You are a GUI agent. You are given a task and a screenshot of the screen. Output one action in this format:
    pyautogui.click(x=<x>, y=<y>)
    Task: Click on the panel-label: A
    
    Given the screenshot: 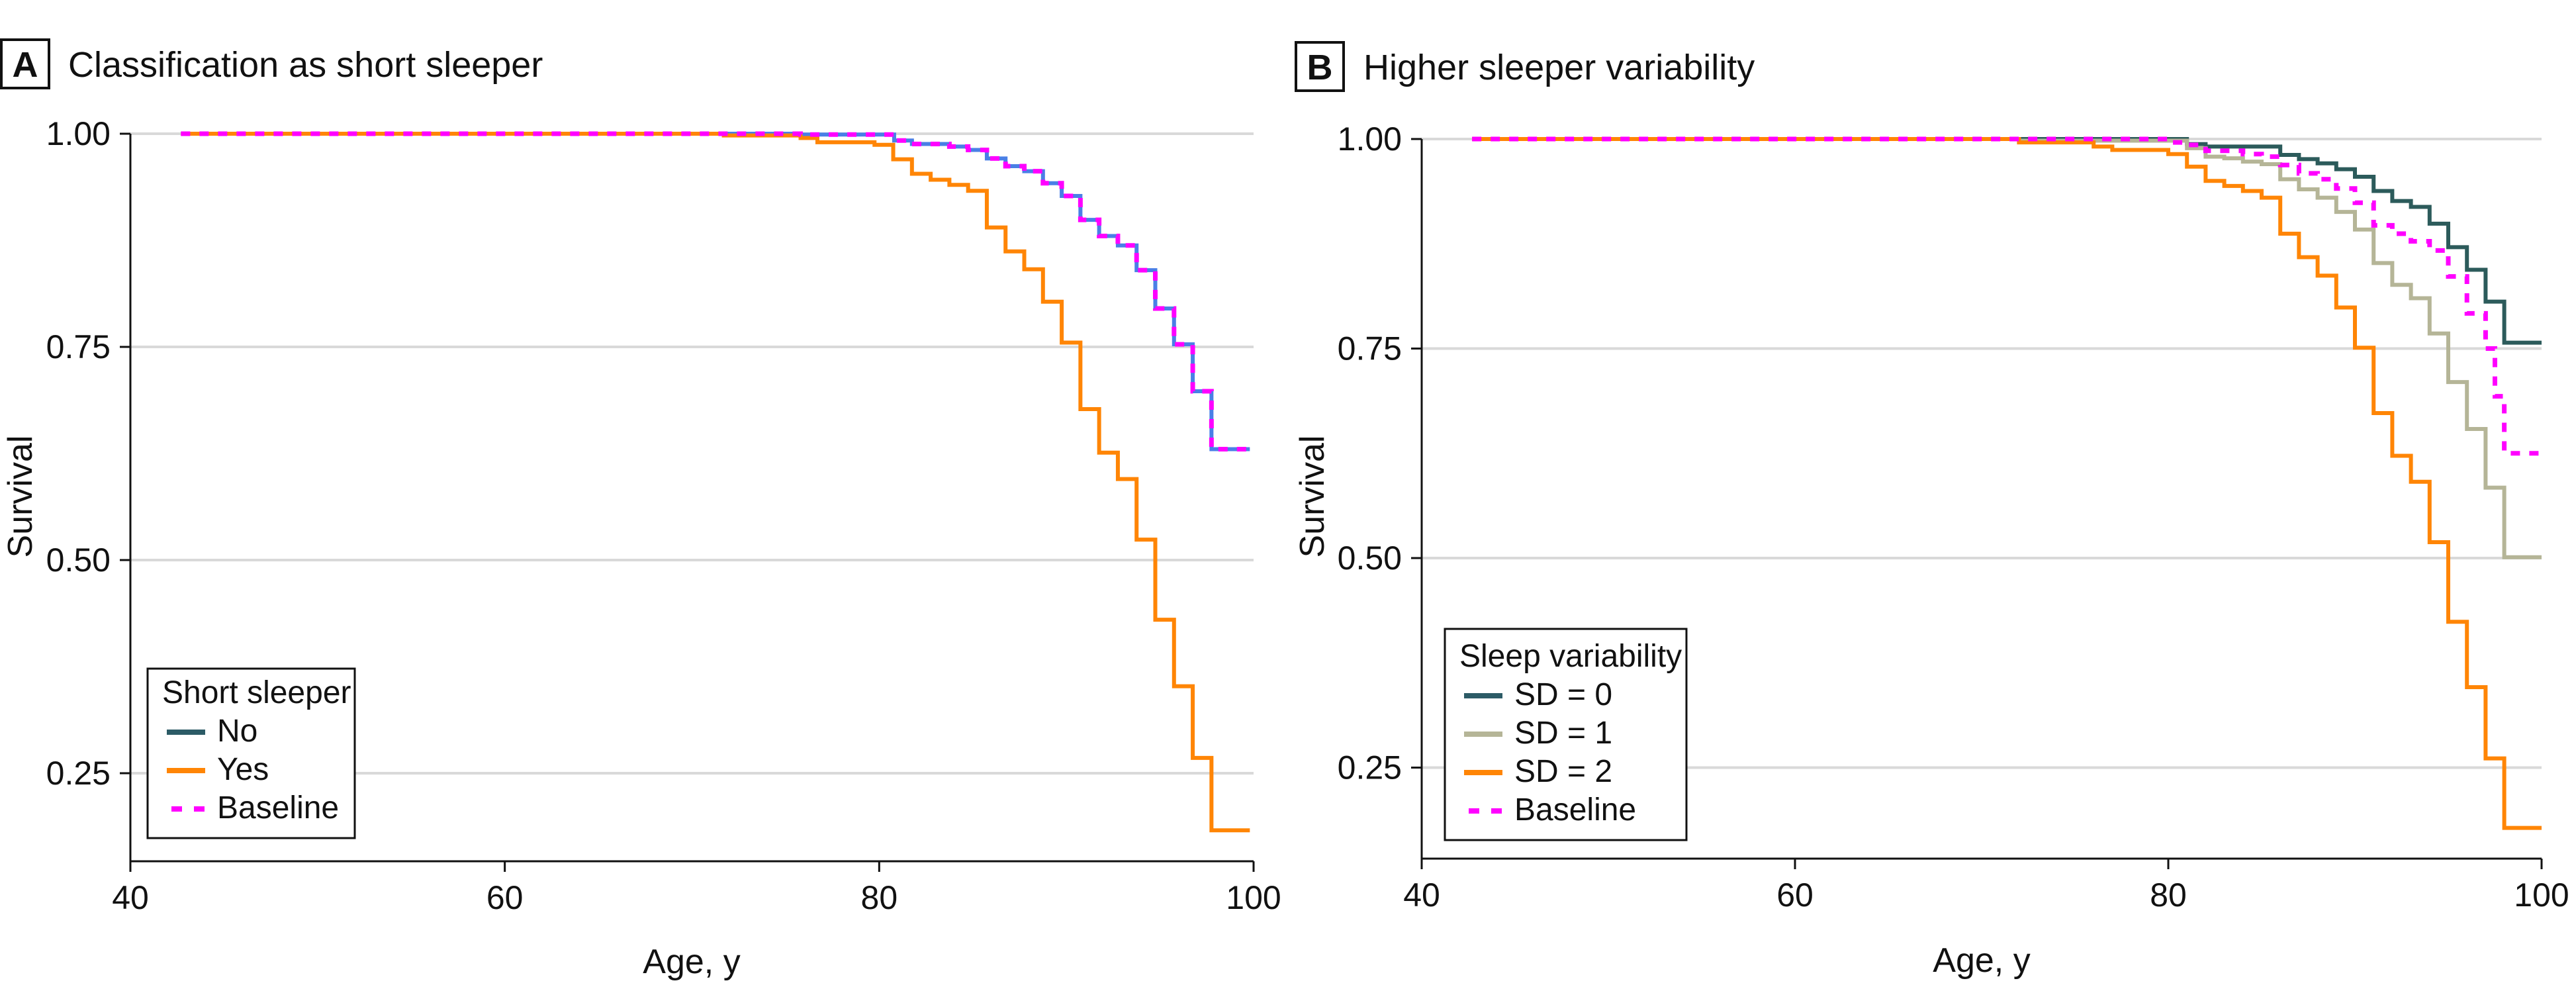 What is the action you would take?
    pyautogui.click(x=25, y=65)
    